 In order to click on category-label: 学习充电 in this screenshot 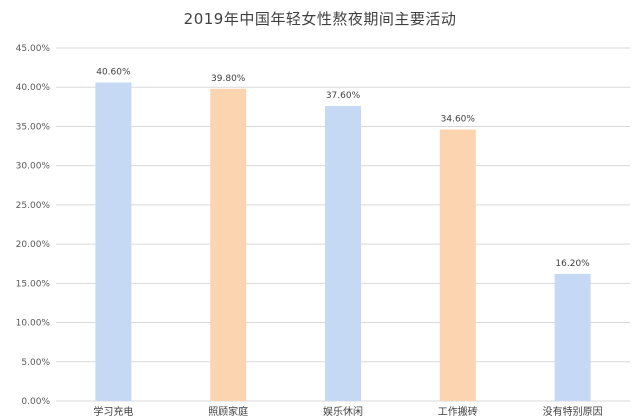, I will do `click(113, 411)`.